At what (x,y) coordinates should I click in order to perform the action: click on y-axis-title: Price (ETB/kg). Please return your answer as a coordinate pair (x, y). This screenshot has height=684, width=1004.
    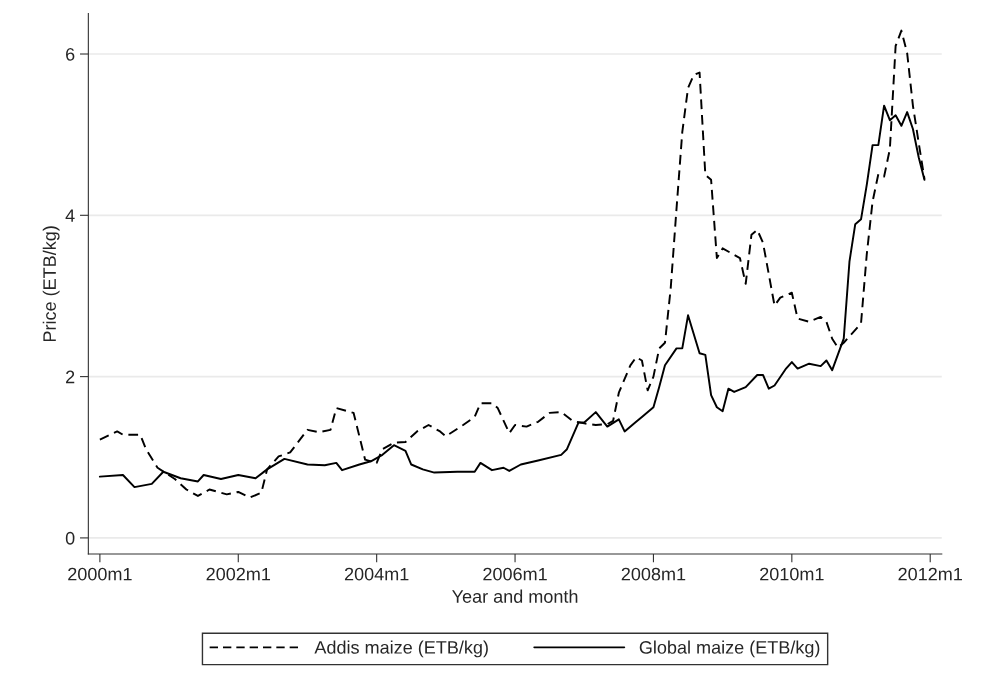
    Looking at the image, I should click on (51, 284).